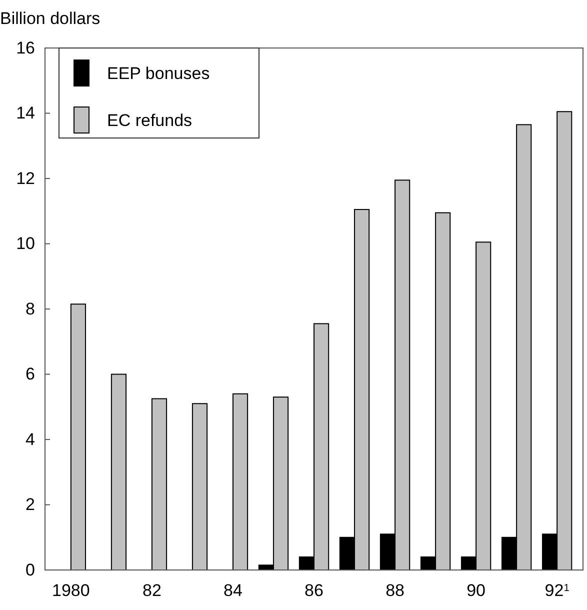  I want to click on x-tick-label: 92$^{1}$, so click(557, 590).